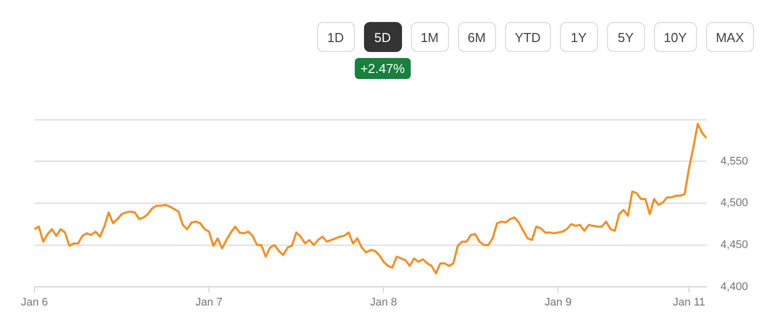  What do you see at coordinates (625, 37) in the screenshot?
I see `text: 5Y` at bounding box center [625, 37].